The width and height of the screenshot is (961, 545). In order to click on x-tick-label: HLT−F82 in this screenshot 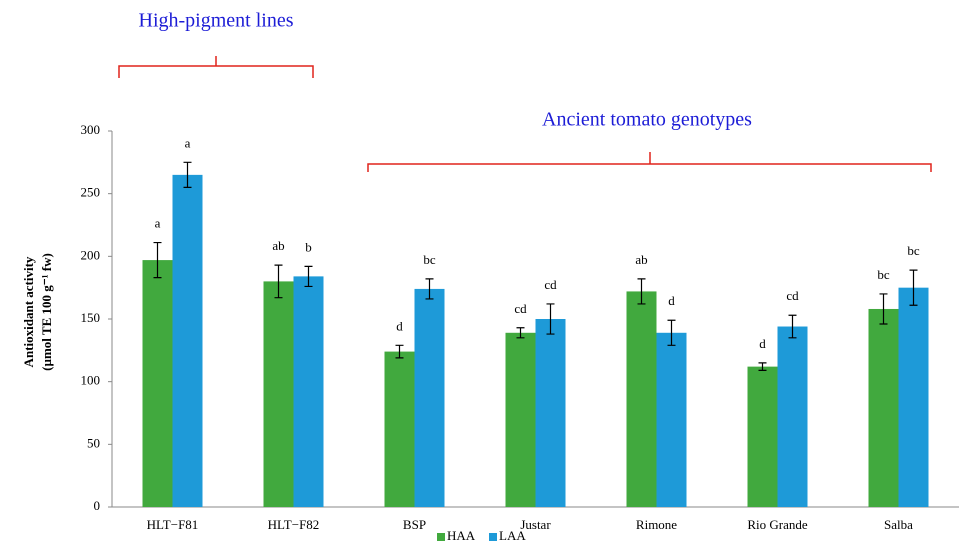, I will do `click(294, 524)`.